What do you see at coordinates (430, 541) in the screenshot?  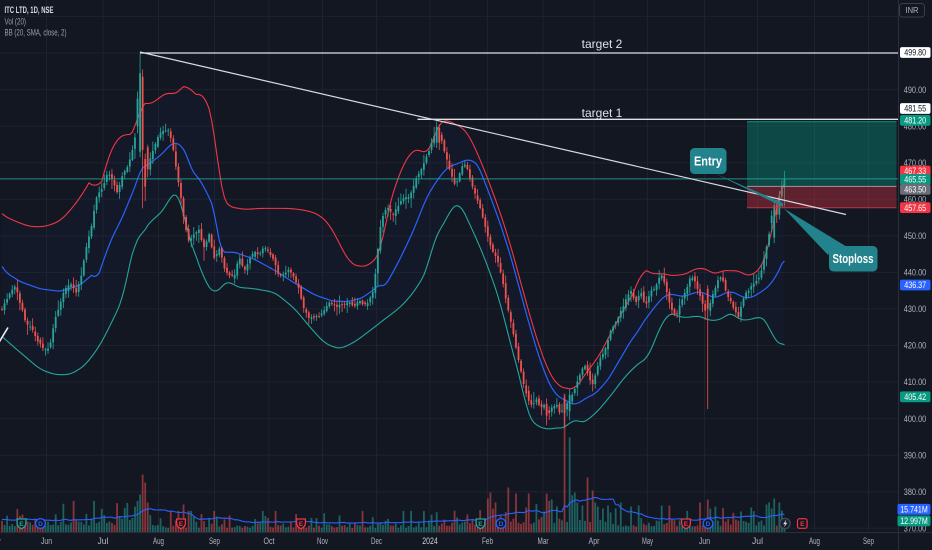 I see `svg-text: 2024` at bounding box center [430, 541].